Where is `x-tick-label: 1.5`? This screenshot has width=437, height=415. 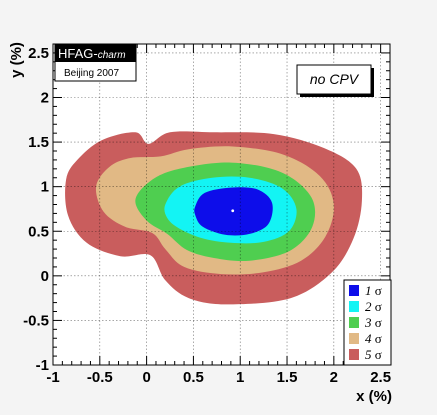
x-tick-label: 1.5 is located at coordinates (287, 377).